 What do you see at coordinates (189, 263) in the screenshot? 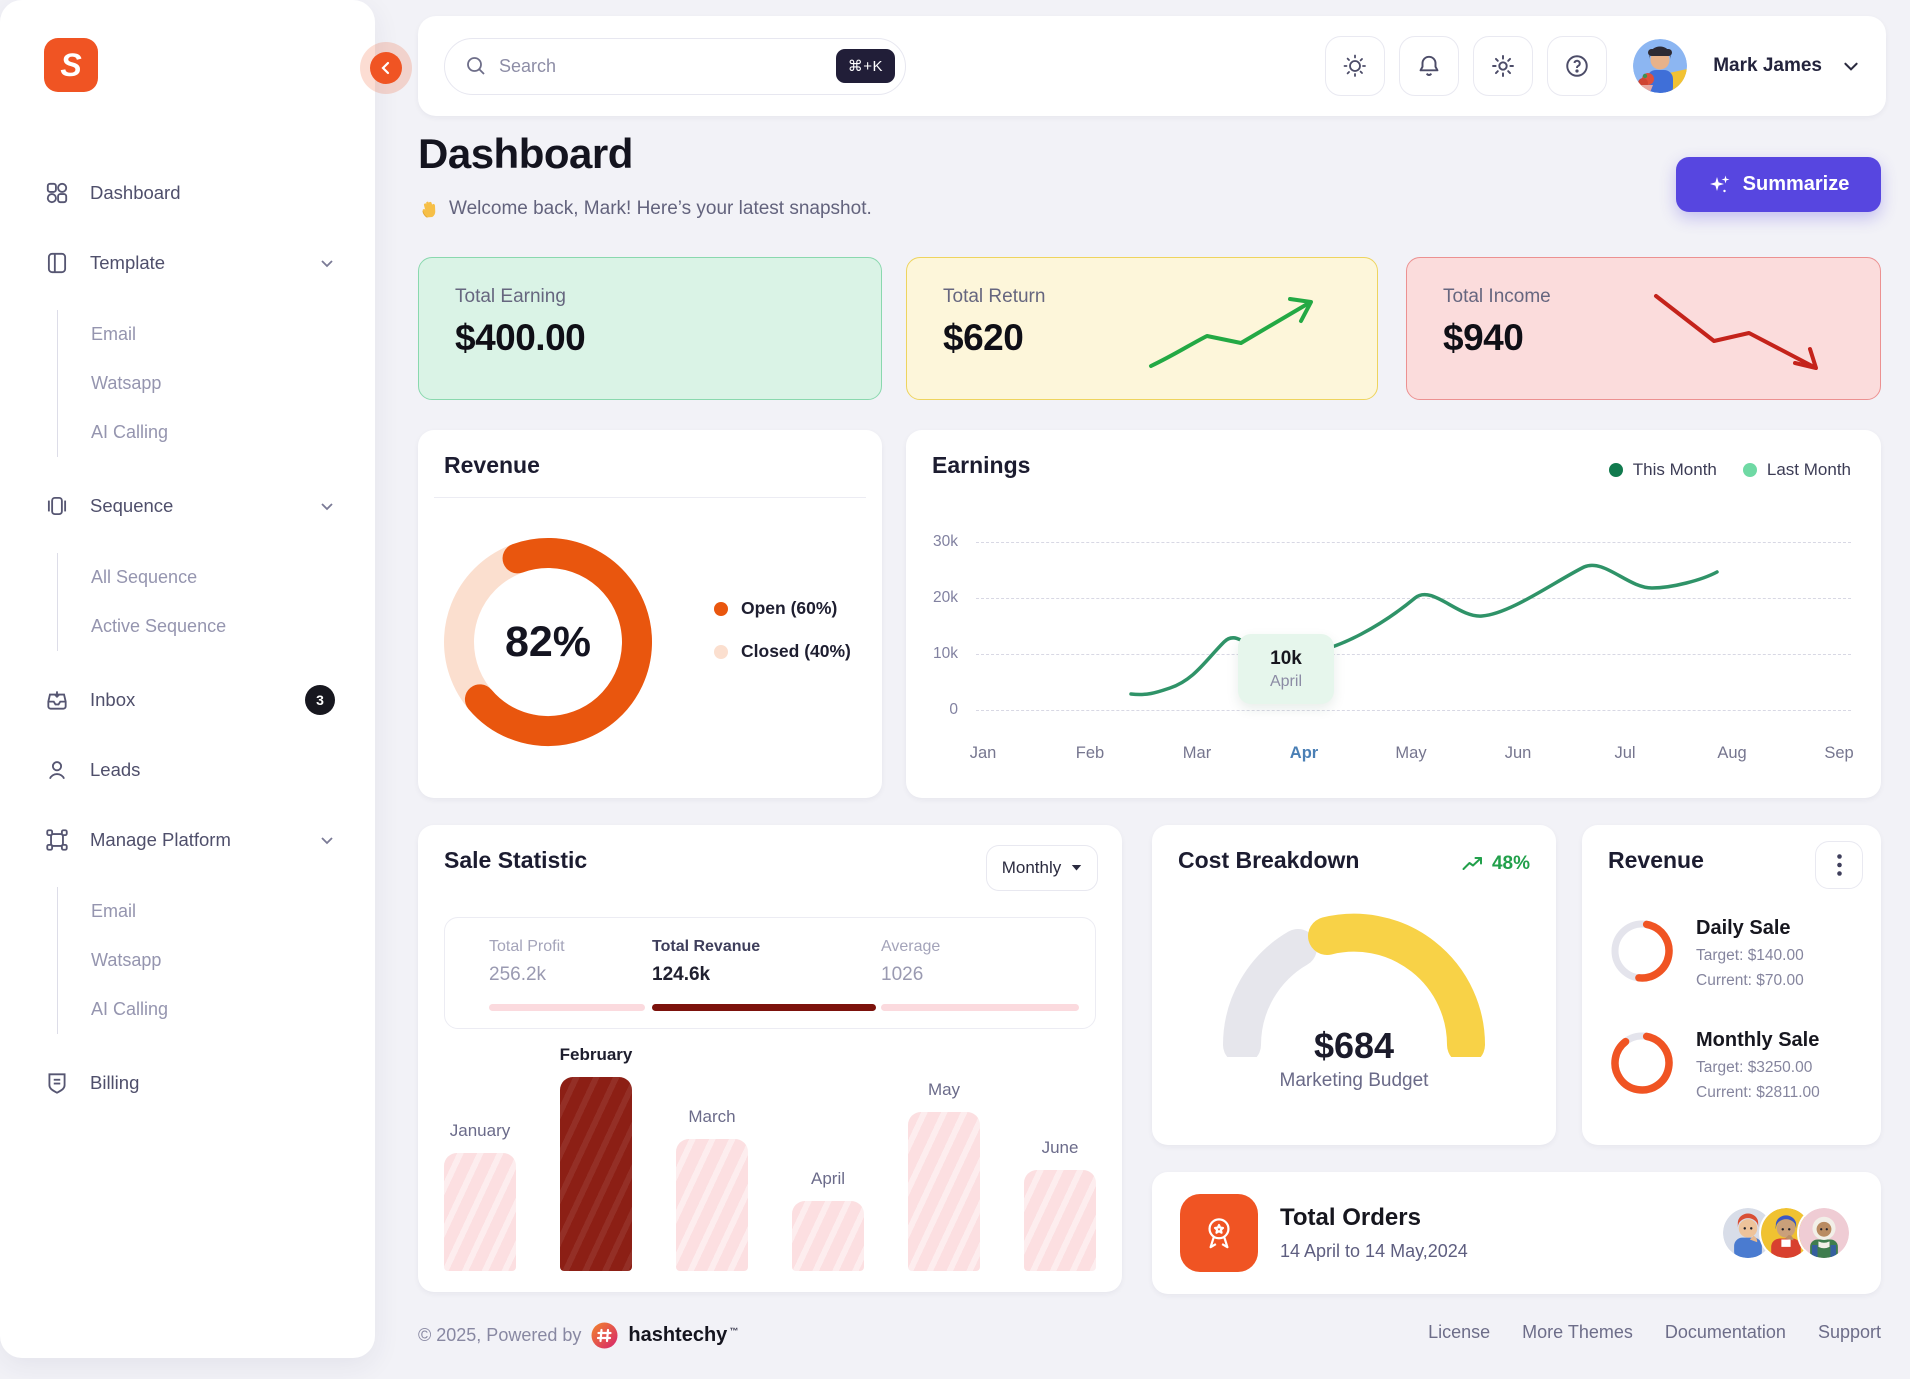
I see `sidebar-item-template: Template` at bounding box center [189, 263].